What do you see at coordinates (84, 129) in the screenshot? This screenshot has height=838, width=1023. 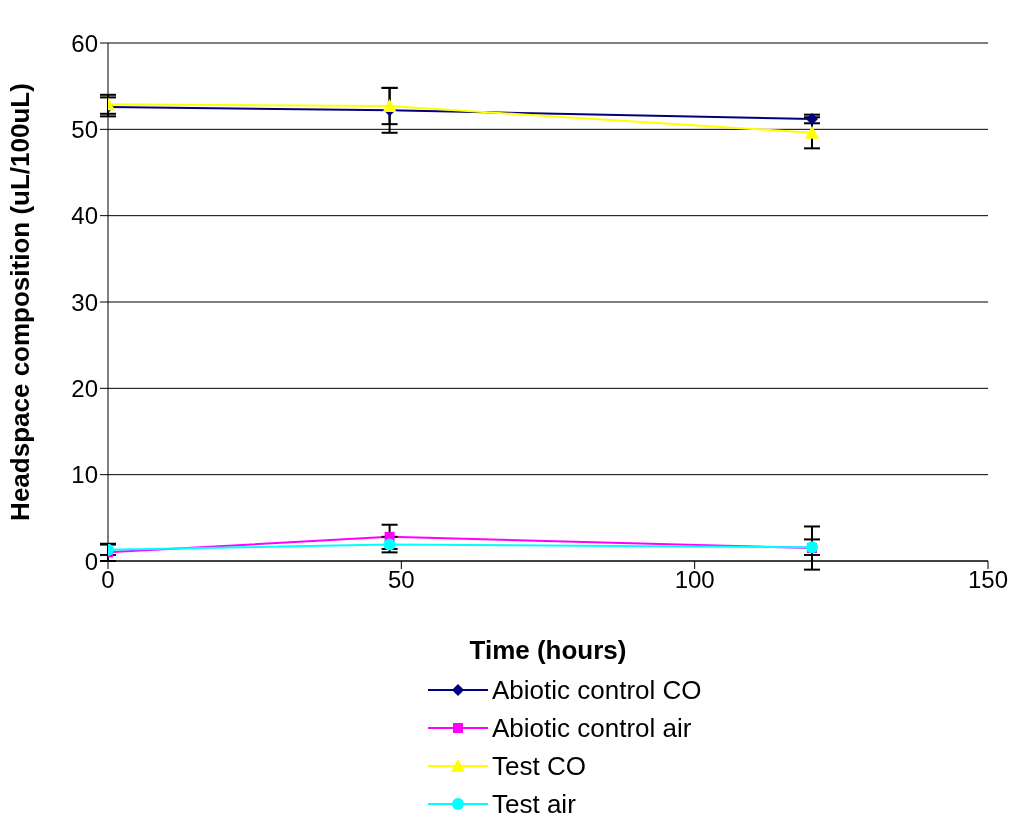 I see `y-tick-label: 50` at bounding box center [84, 129].